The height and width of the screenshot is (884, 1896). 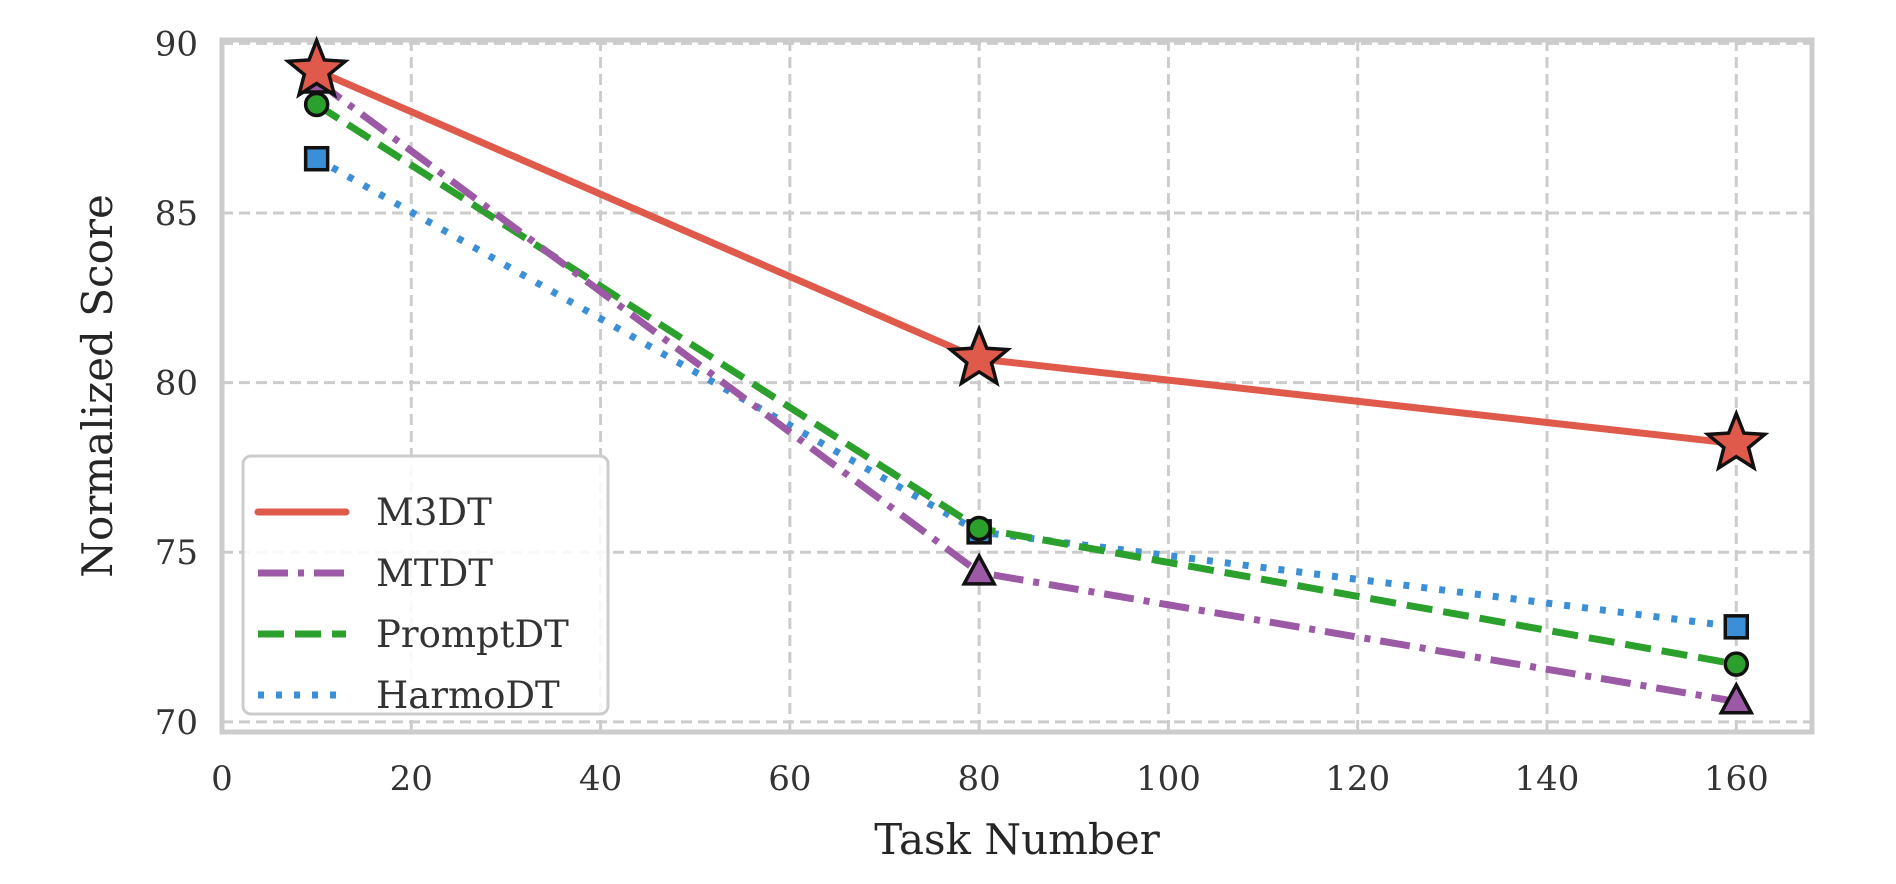 I want to click on y-axis-title: Normalized Score, so click(x=97, y=386).